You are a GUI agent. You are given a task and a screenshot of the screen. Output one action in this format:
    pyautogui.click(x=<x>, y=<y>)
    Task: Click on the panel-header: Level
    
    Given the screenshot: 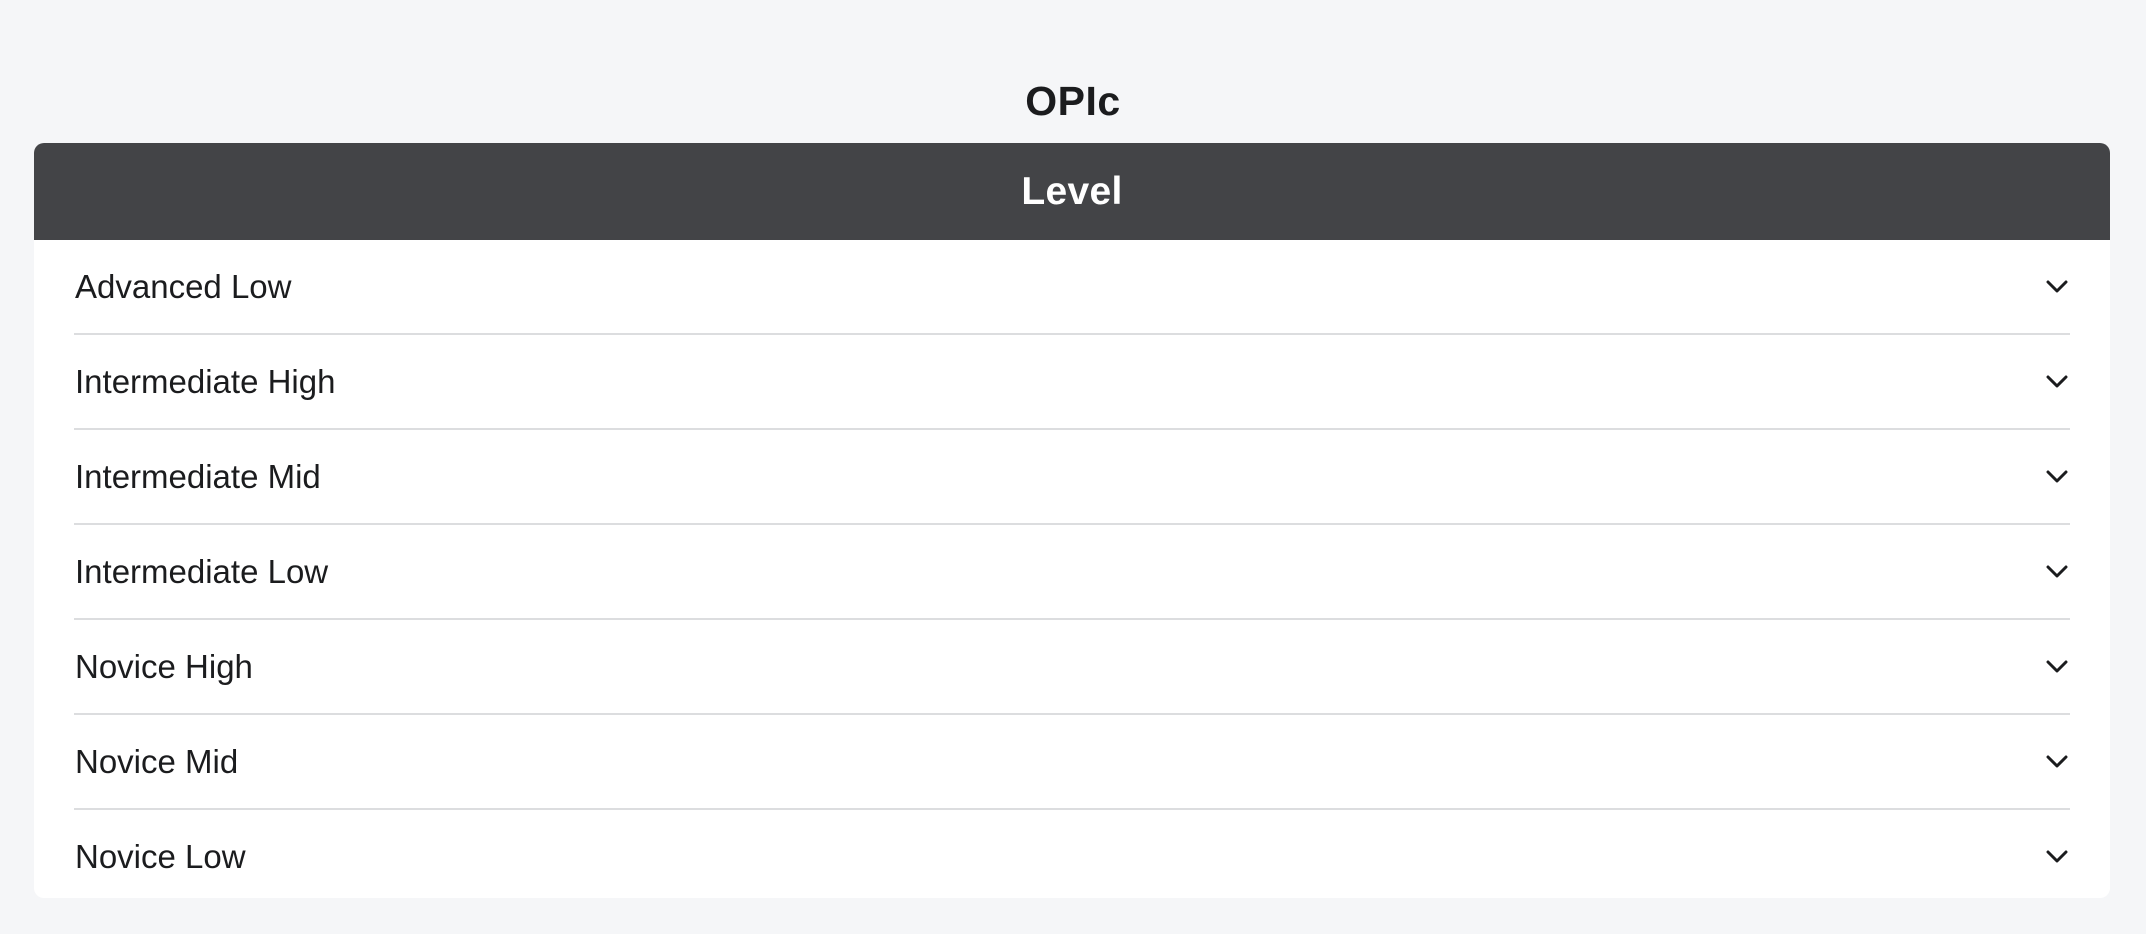 What is the action you would take?
    pyautogui.click(x=1072, y=191)
    